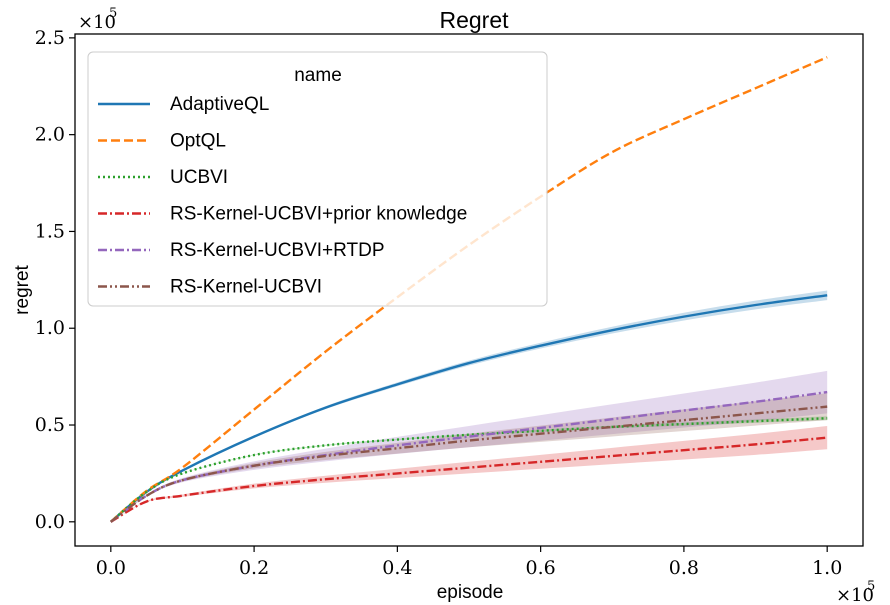 This screenshot has height=605, width=890. I want to click on band-rs-kernel-ucbvi-prior-knowledge, so click(469, 473).